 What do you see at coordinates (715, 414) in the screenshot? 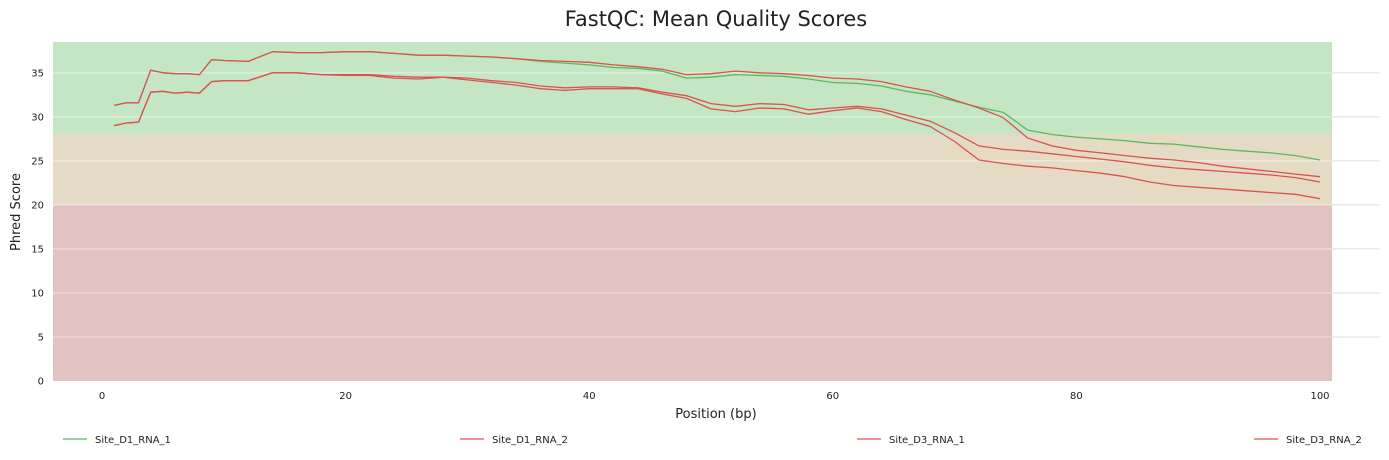
I see `x-axis-label: Position (bp)` at bounding box center [715, 414].